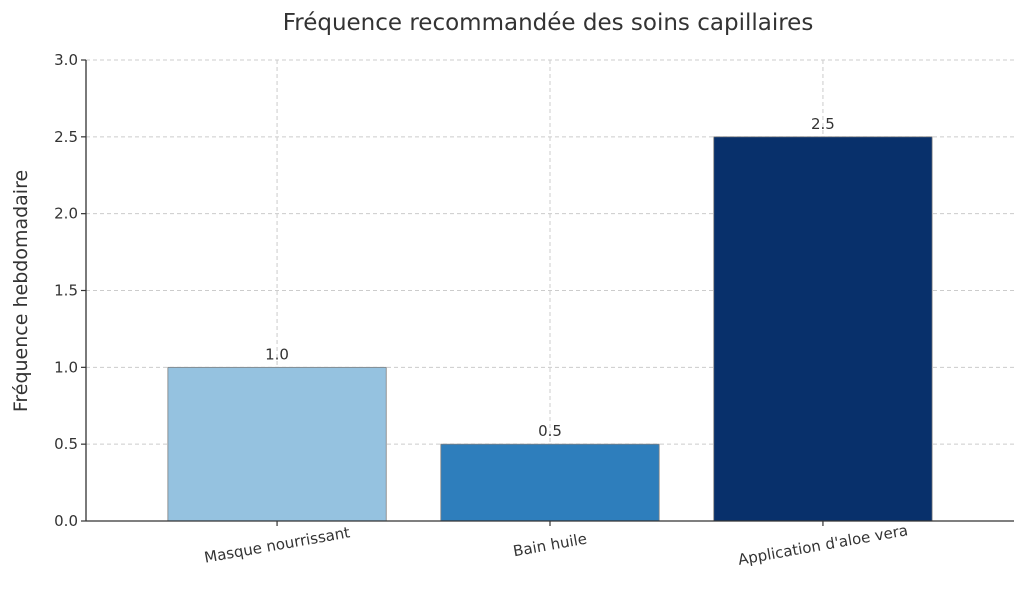 The image size is (1024, 591). Describe the element at coordinates (277, 354) in the screenshot. I see `data-label-1: 1.0` at that location.